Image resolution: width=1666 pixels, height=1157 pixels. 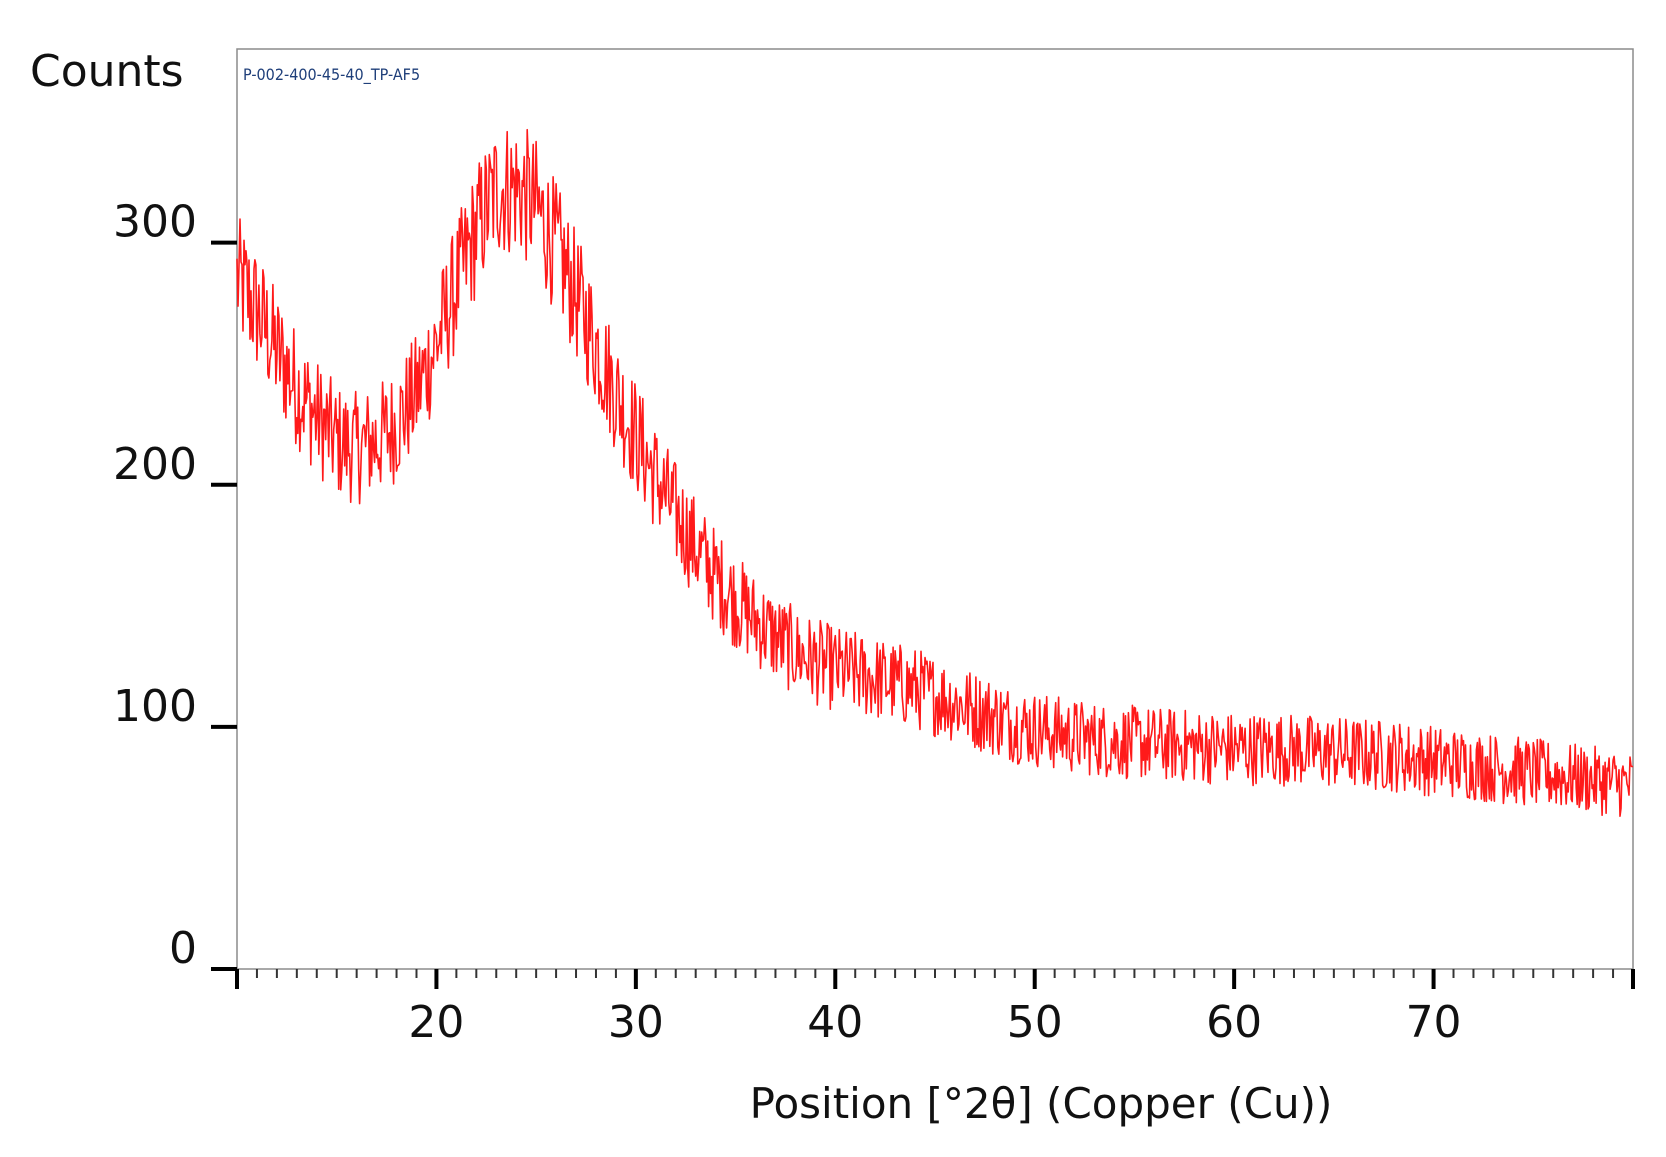 What do you see at coordinates (436, 1022) in the screenshot?
I see `x-tick-label: 20` at bounding box center [436, 1022].